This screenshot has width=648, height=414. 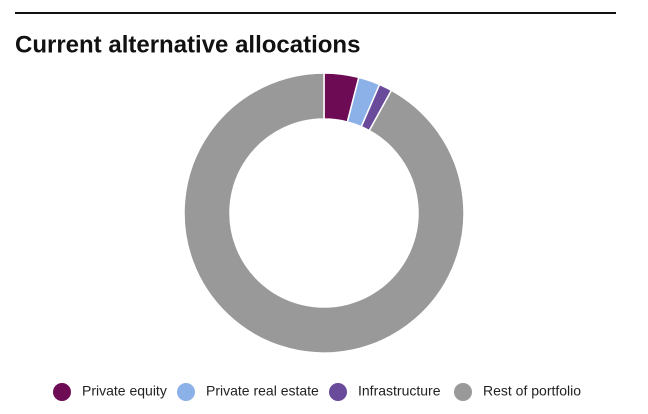 What do you see at coordinates (262, 391) in the screenshot?
I see `legend-label: Private real estate` at bounding box center [262, 391].